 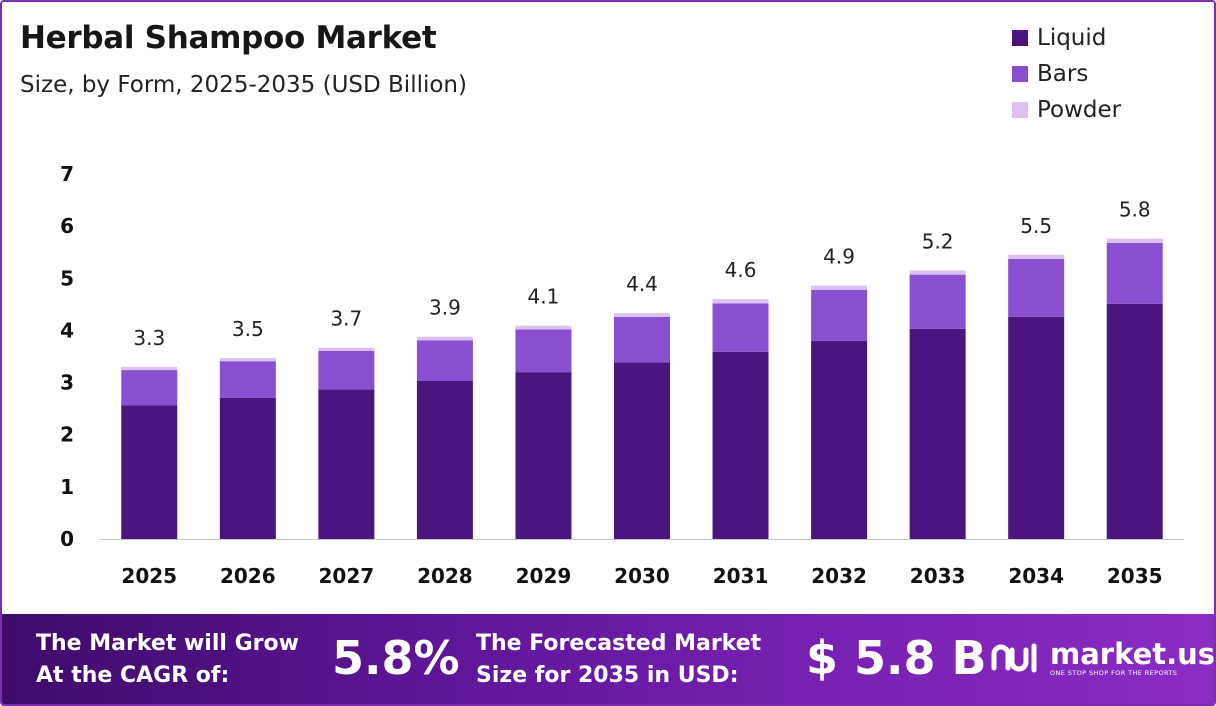 What do you see at coordinates (248, 329) in the screenshot?
I see `bar-total-label: 3.5` at bounding box center [248, 329].